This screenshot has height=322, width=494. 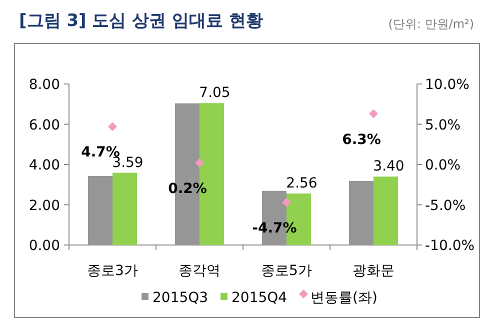 I want to click on y2-tick-label: 0.0%, so click(x=443, y=166).